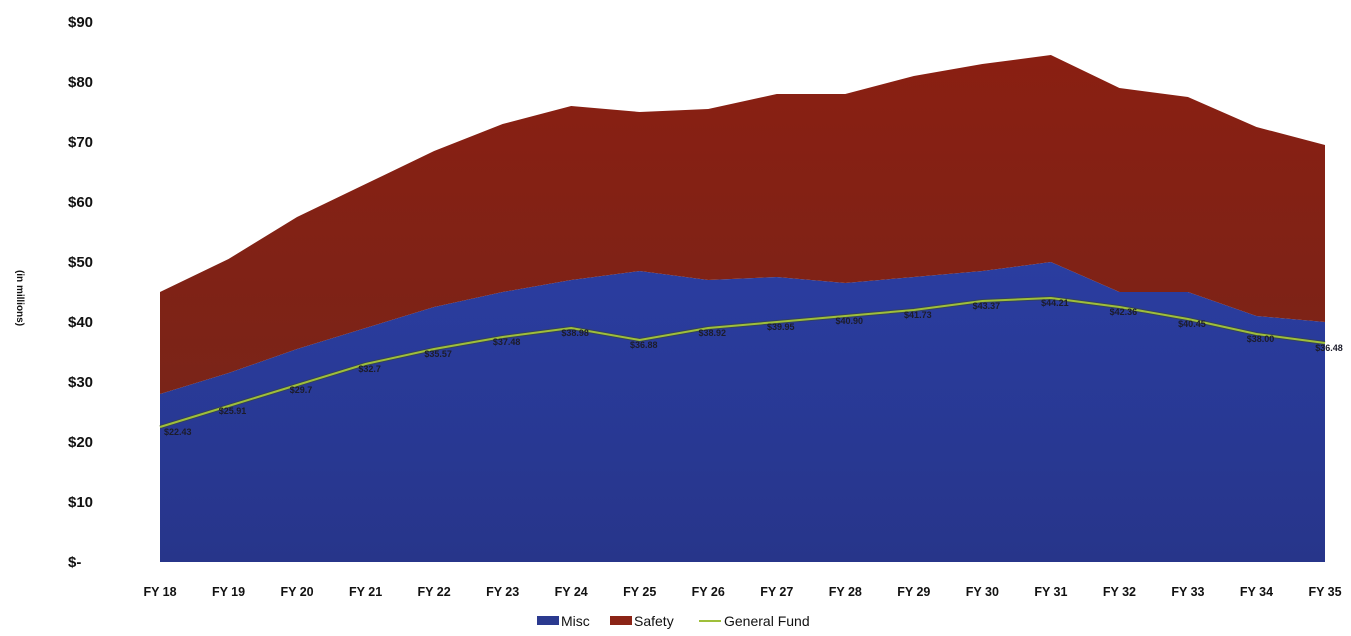 The image size is (1351, 636). I want to click on y-axis-ticks: $- $10 $20 $30 $40 $50 $60 $70 $80 $90, so click(80, 292).